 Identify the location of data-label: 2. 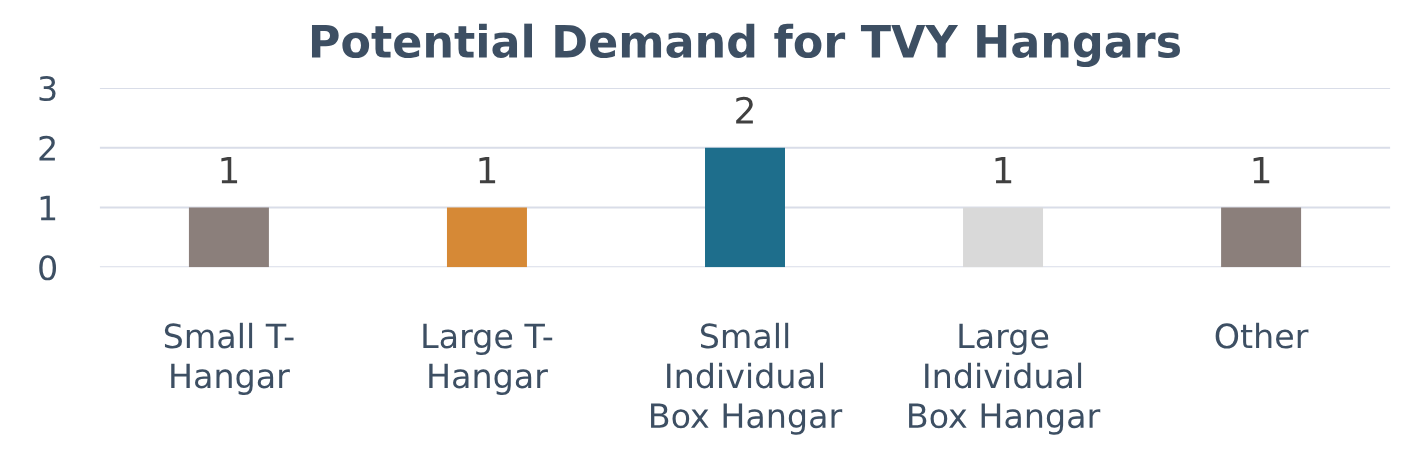
(744, 110).